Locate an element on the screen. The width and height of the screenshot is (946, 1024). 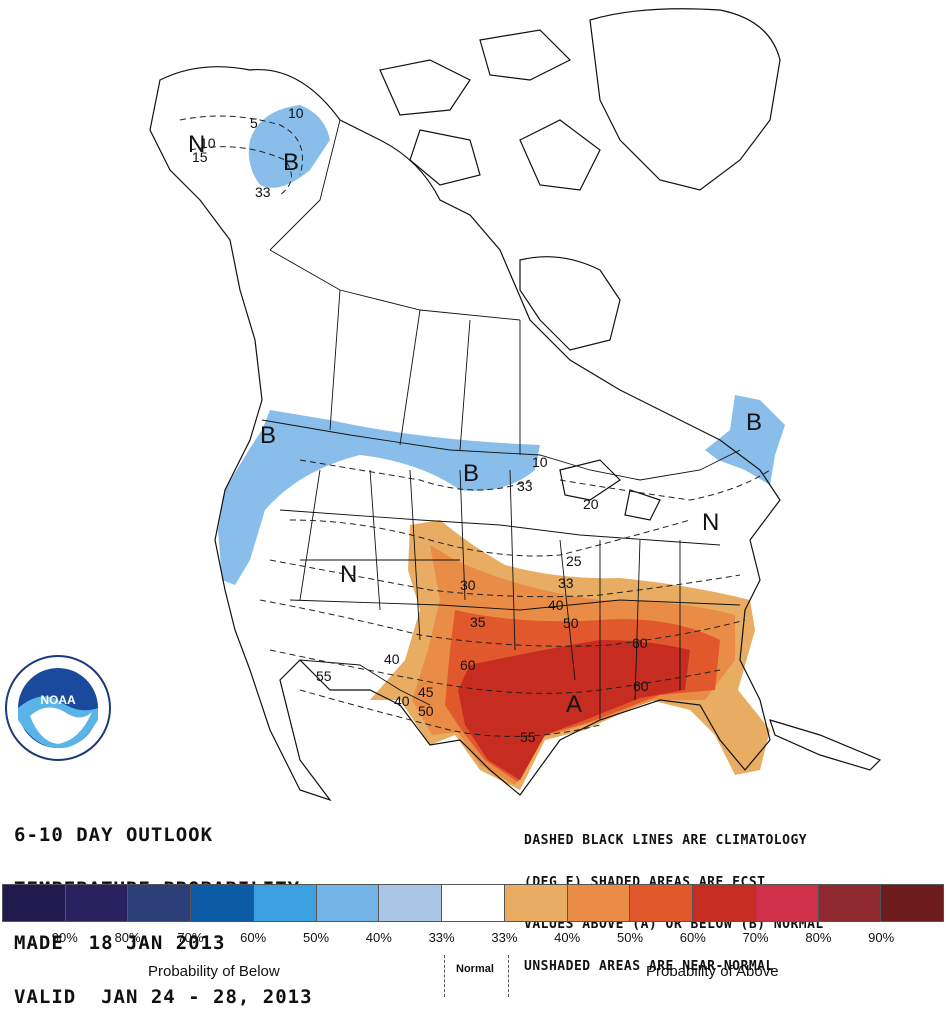
greenland-outline is located at coordinates (685, 99).